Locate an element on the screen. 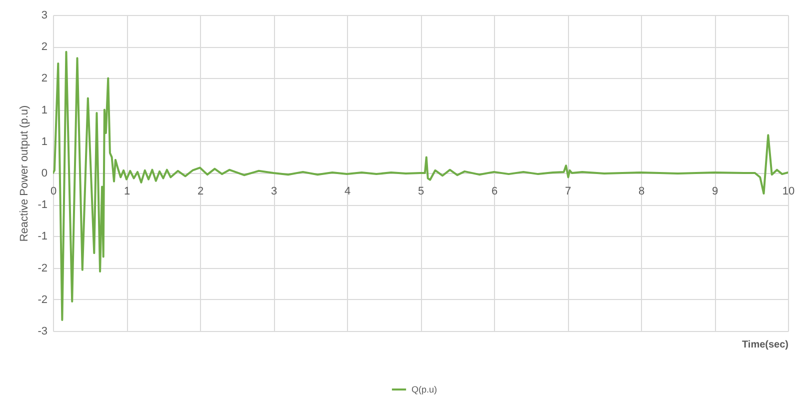 This screenshot has height=409, width=799. x-tick-label: 5 is located at coordinates (421, 192).